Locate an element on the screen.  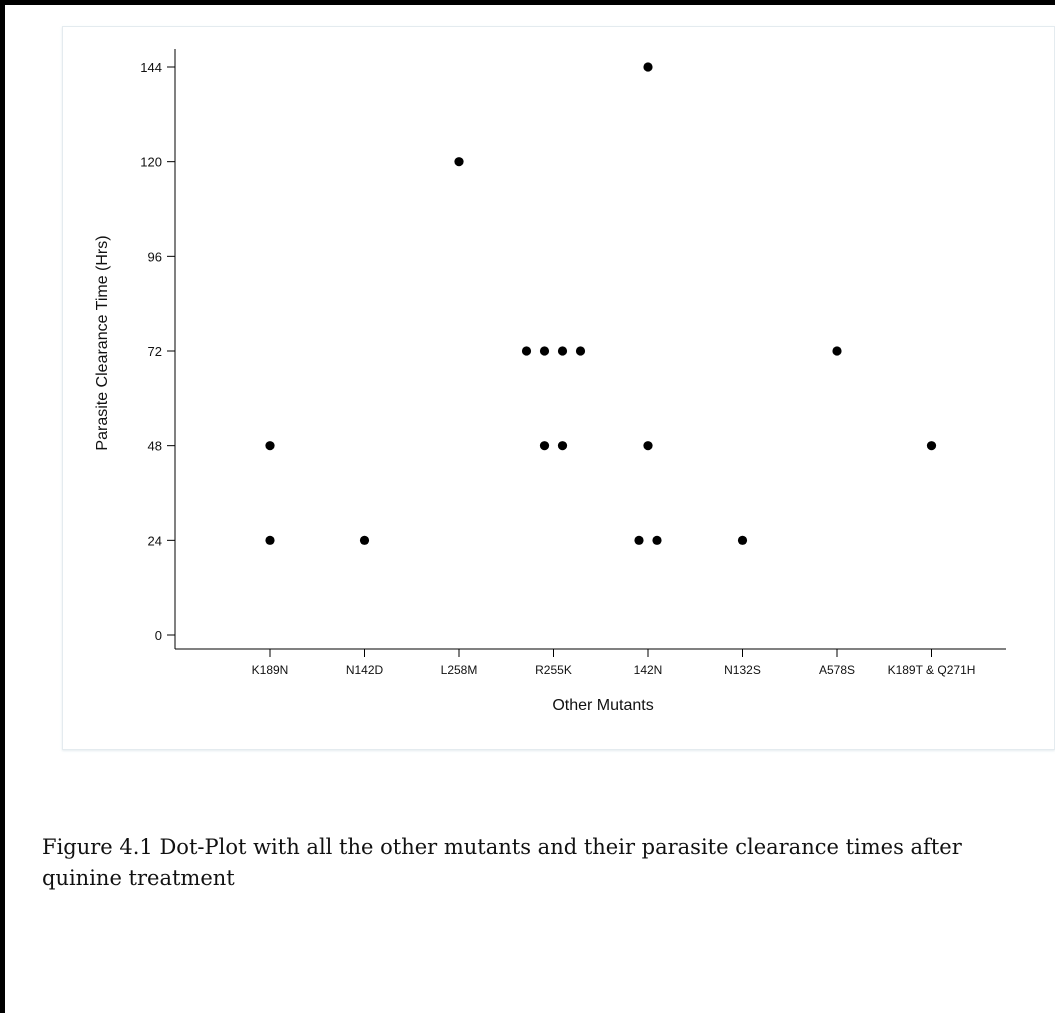
y-axis-title: Parasite Clearance Time (Hrs) is located at coordinates (102, 342).